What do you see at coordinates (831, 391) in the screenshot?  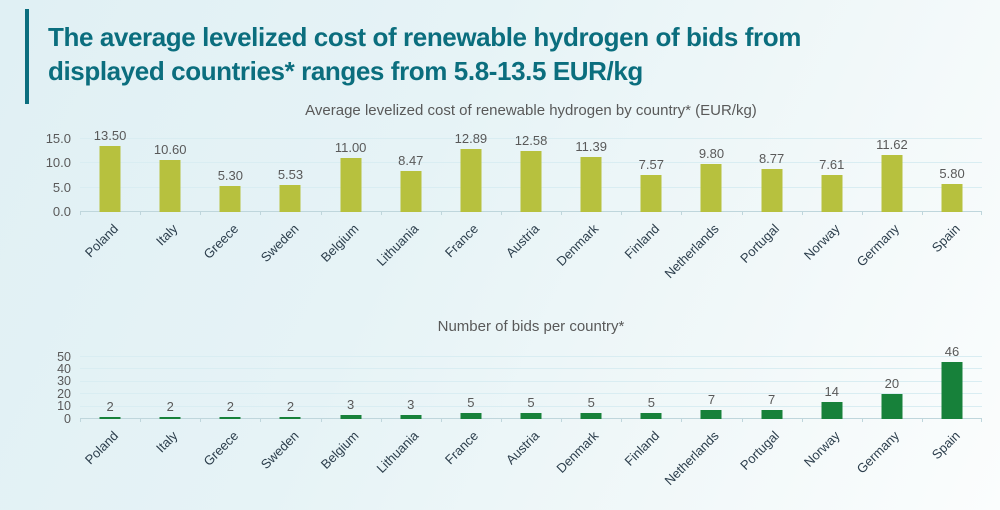 I see `value-label-norway: 14` at bounding box center [831, 391].